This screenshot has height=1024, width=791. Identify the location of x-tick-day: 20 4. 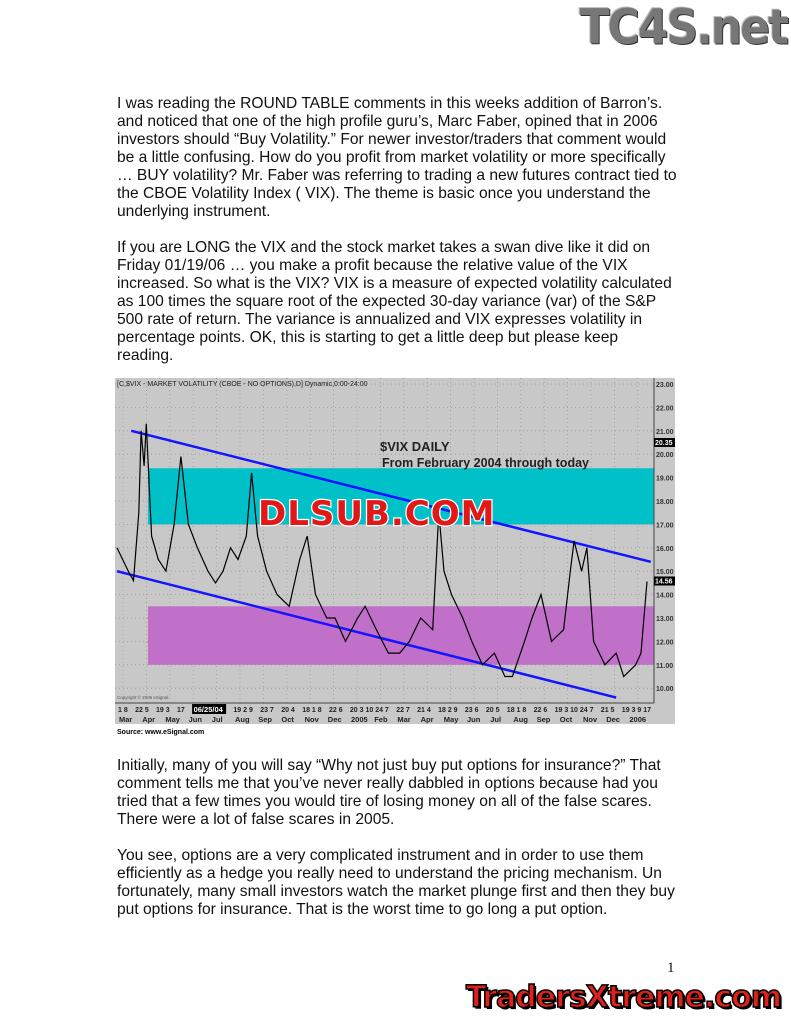
(288, 710).